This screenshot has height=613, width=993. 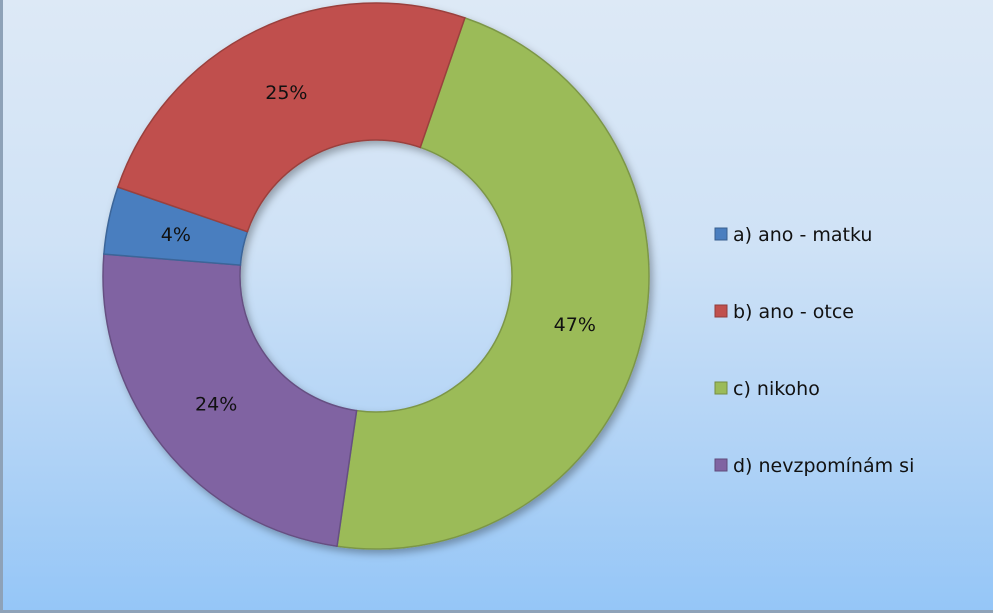 I want to click on legend-swatch-d, so click(x=721, y=465).